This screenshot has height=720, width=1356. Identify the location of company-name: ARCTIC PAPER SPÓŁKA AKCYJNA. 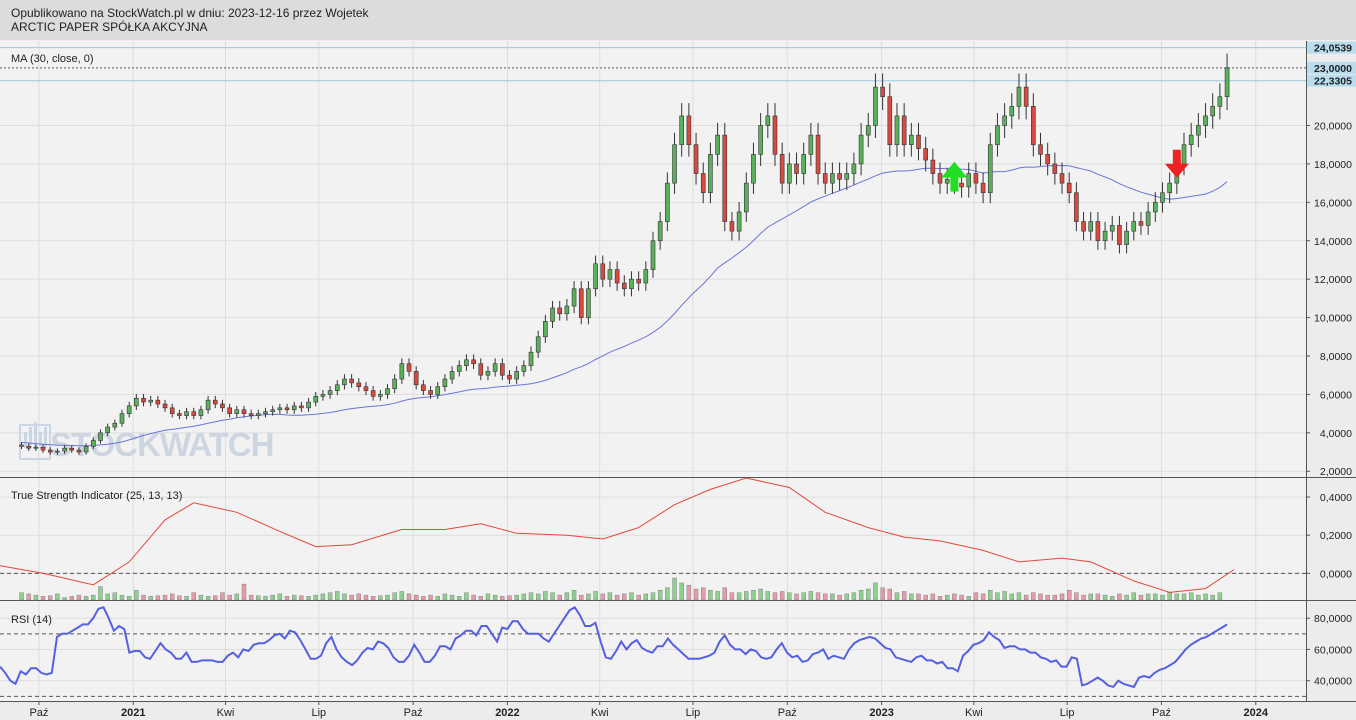
(109, 27).